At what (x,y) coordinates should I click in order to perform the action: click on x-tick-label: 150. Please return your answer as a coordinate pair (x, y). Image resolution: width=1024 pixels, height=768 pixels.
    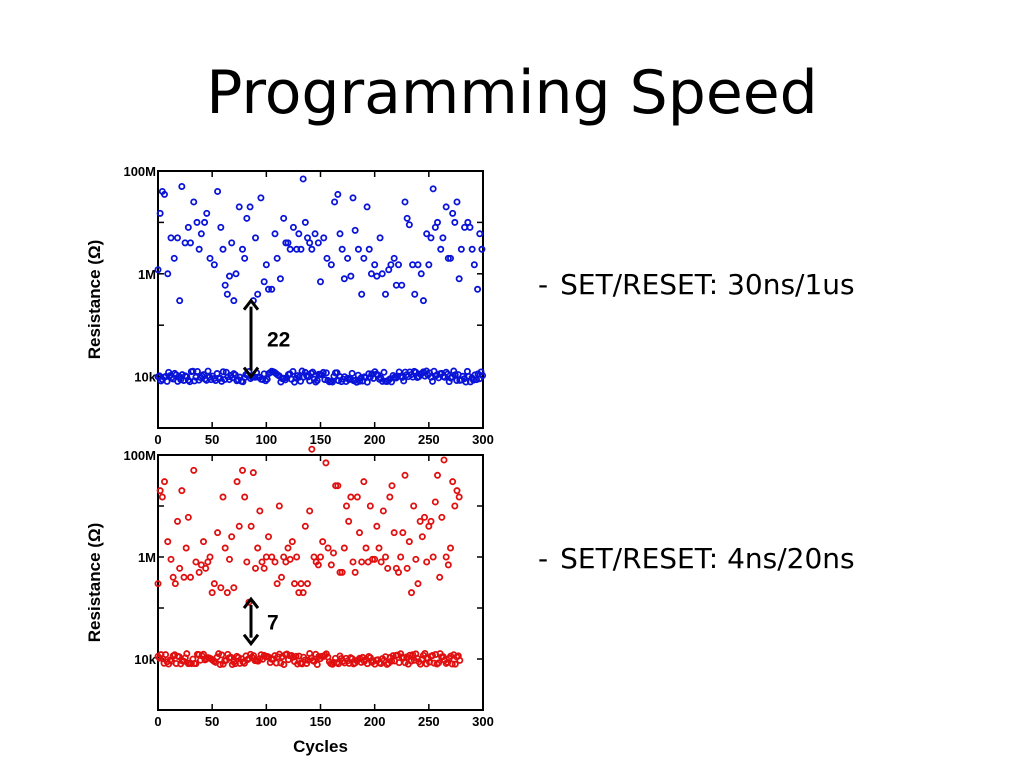
    Looking at the image, I should click on (321, 439).